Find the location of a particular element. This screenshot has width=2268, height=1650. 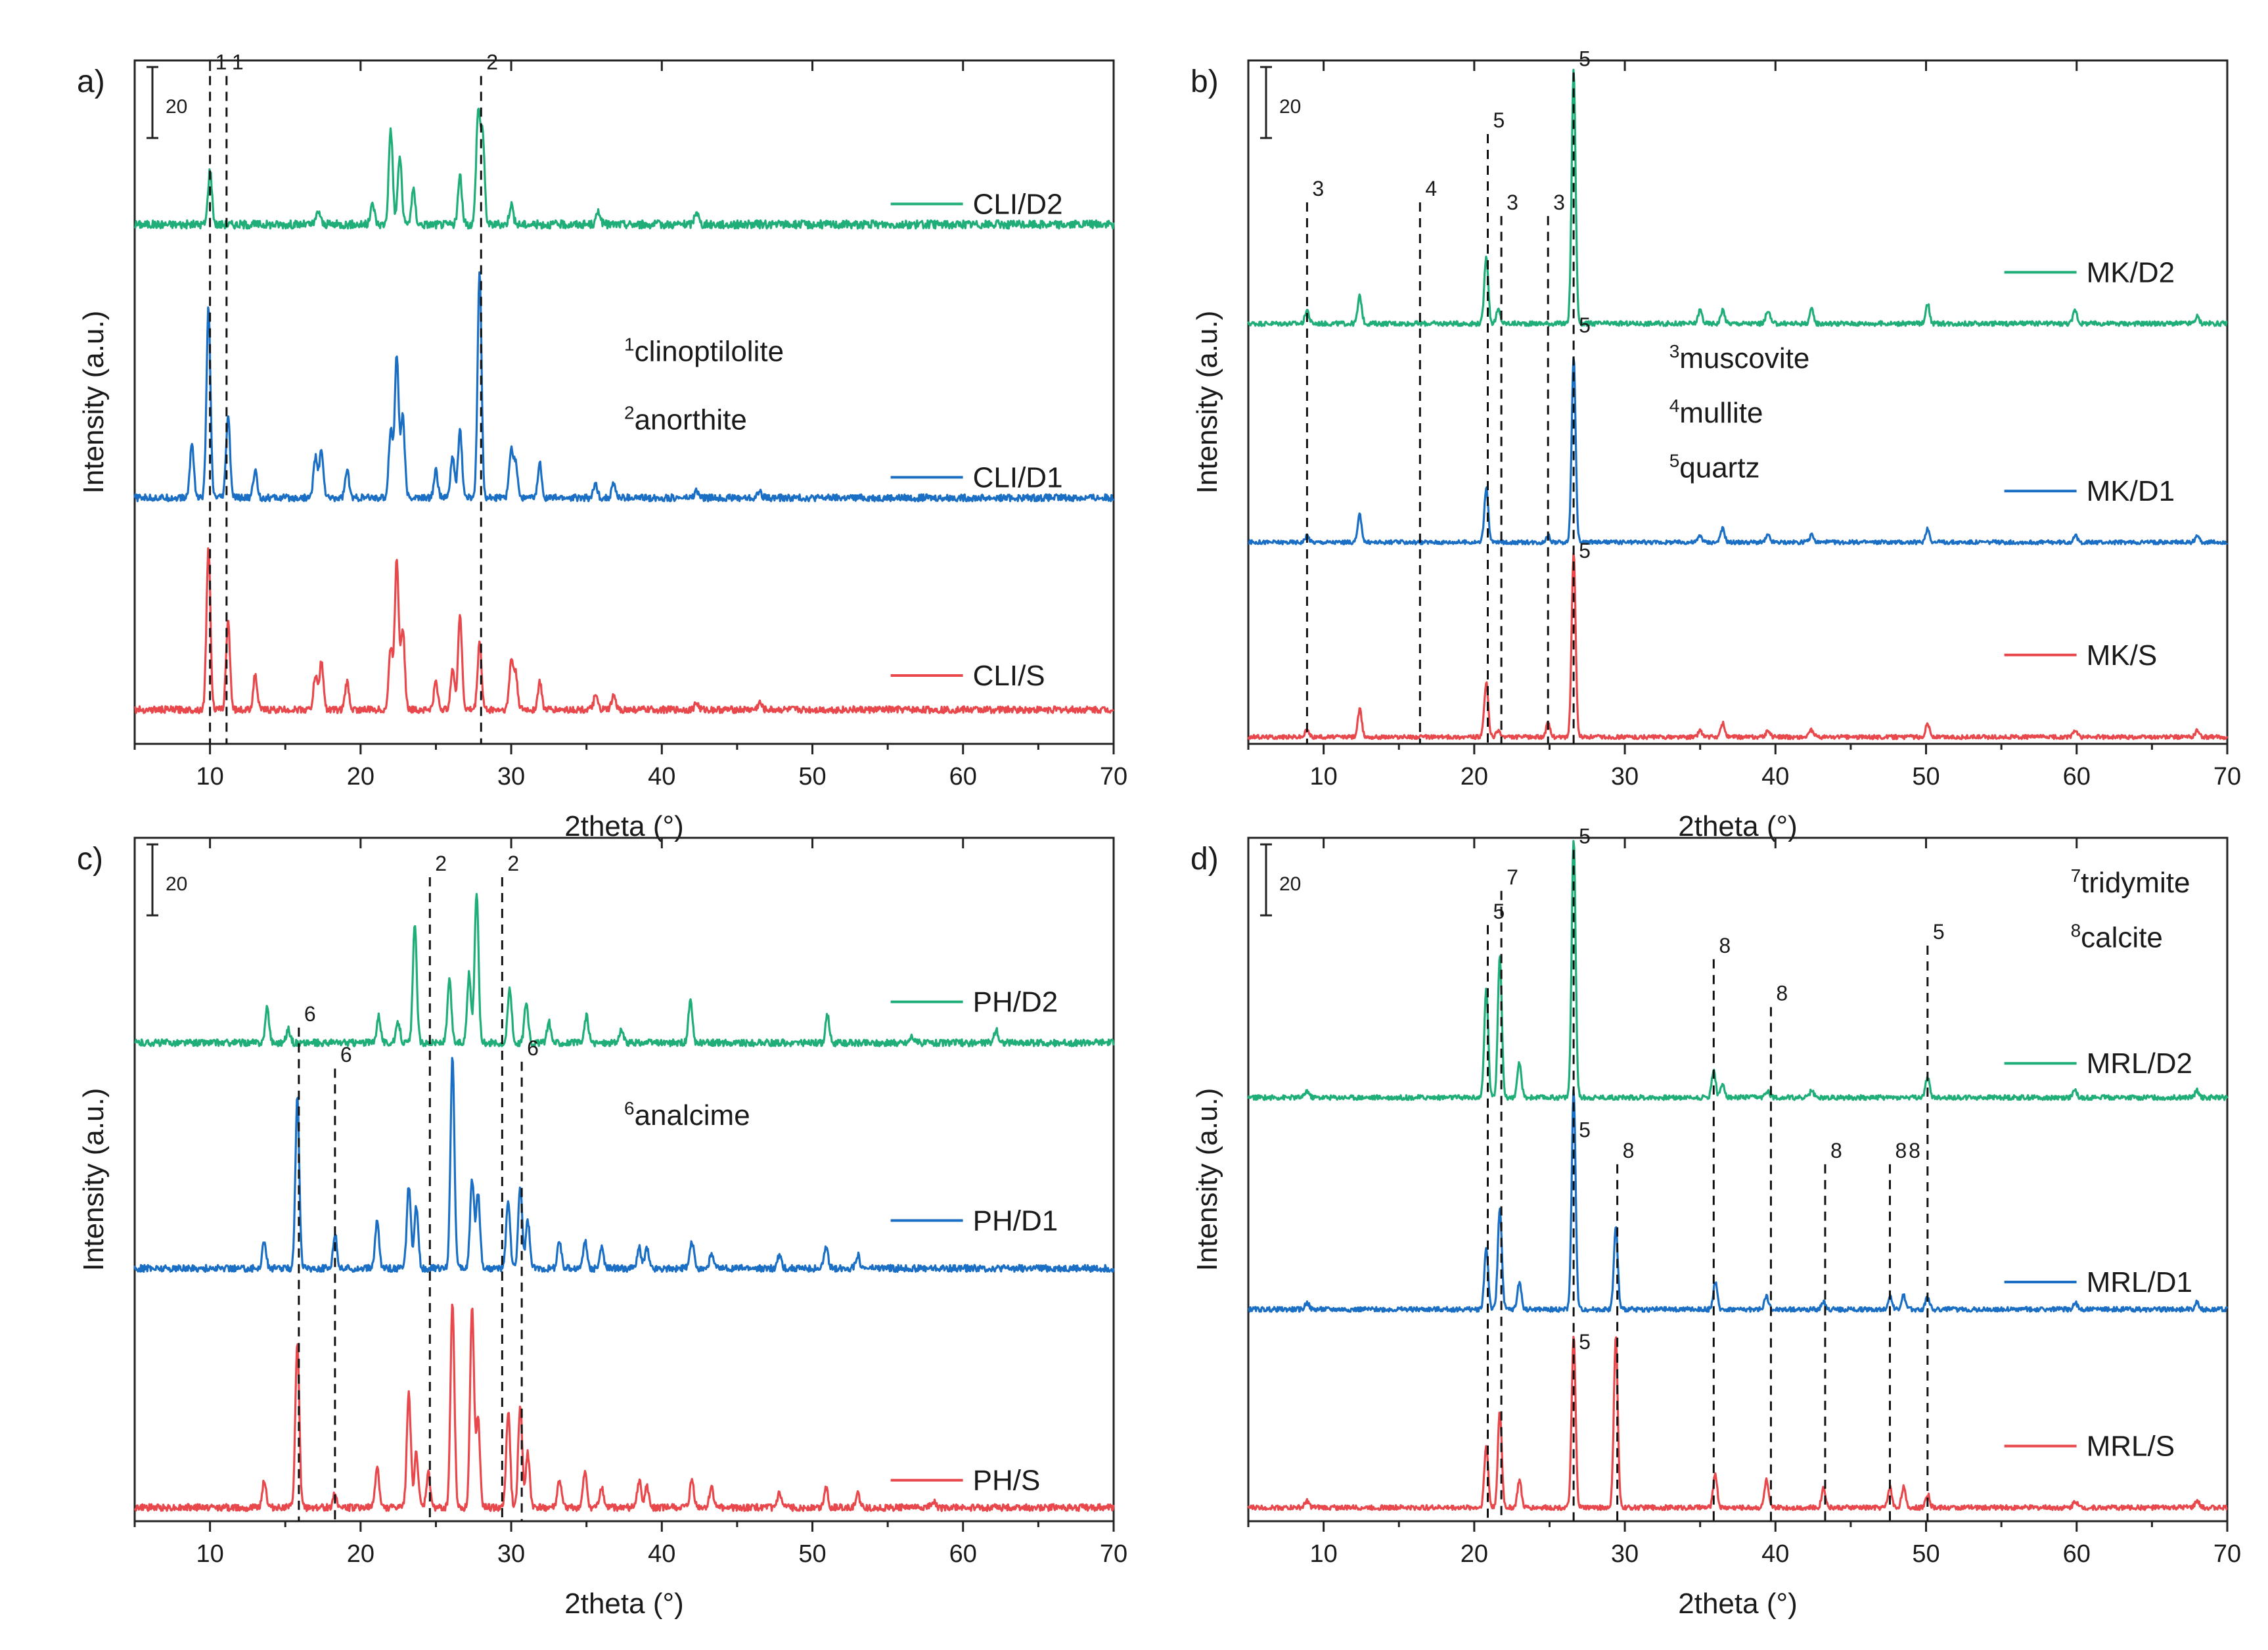

reference-line-label: 7 is located at coordinates (1512, 877).